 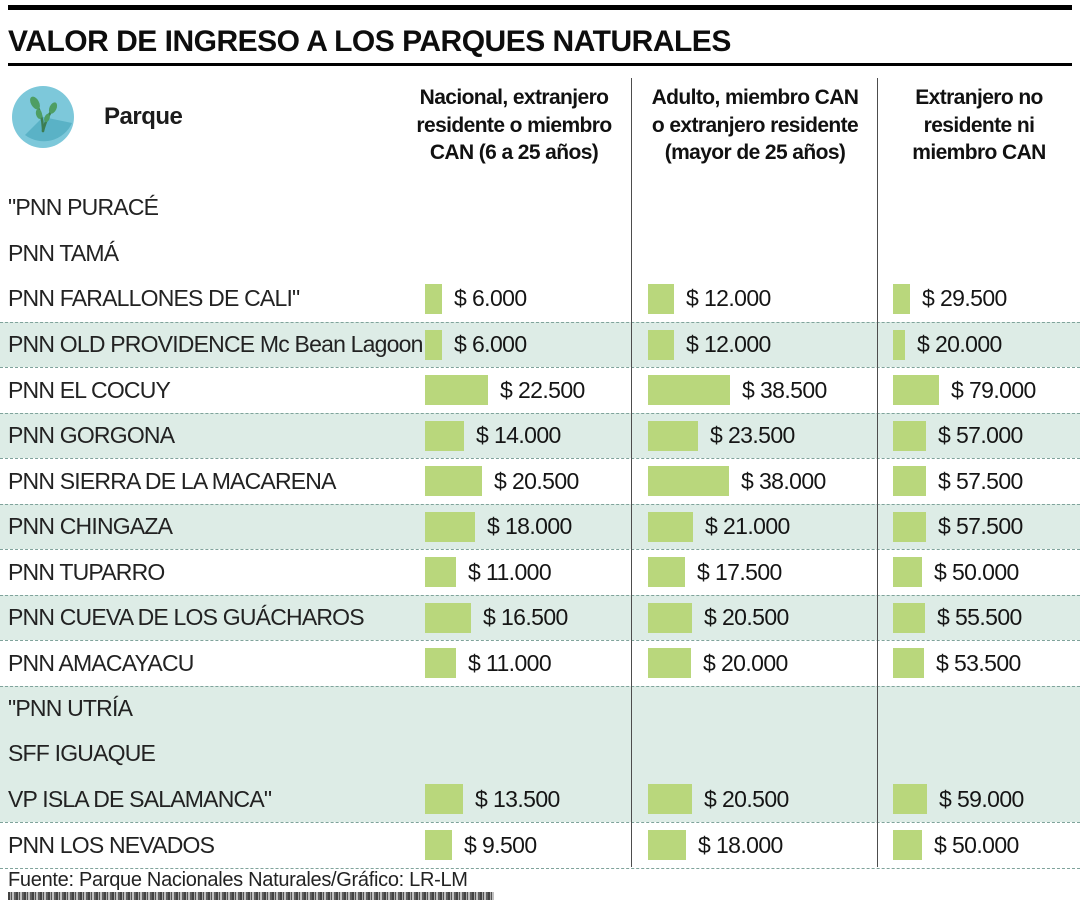 I want to click on value-label: $ 17.500, so click(x=739, y=571).